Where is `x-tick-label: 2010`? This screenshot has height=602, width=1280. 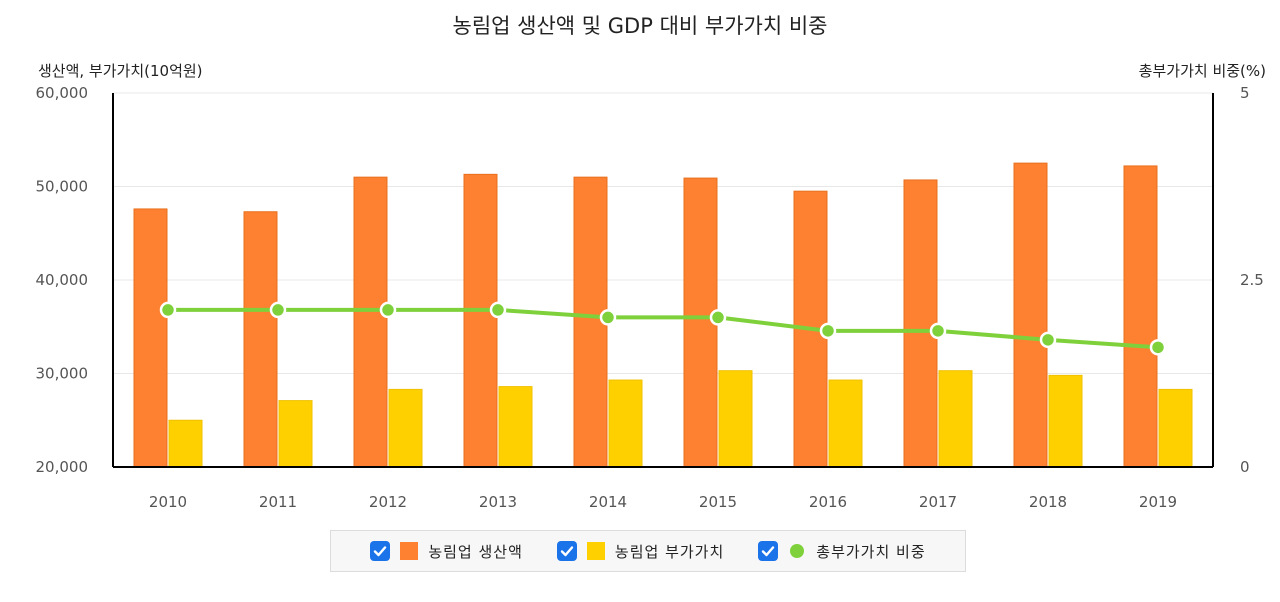
x-tick-label: 2010 is located at coordinates (168, 502).